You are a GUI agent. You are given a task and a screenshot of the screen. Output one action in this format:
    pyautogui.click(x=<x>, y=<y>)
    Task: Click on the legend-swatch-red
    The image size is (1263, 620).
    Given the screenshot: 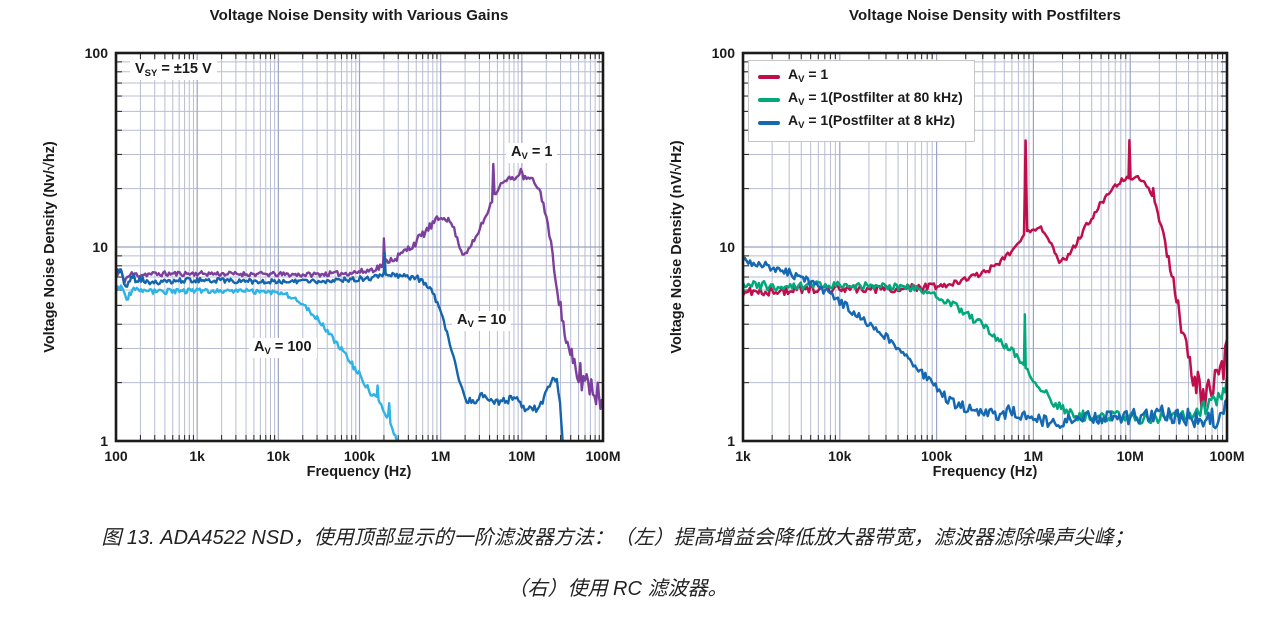 What is the action you would take?
    pyautogui.click(x=769, y=77)
    